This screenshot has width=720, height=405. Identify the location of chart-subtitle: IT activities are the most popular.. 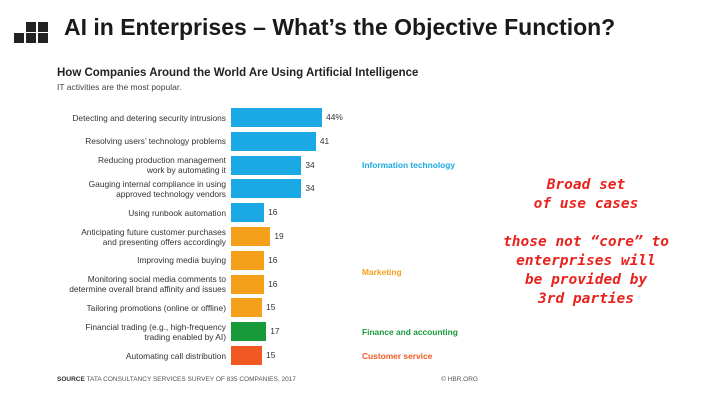
(119, 87).